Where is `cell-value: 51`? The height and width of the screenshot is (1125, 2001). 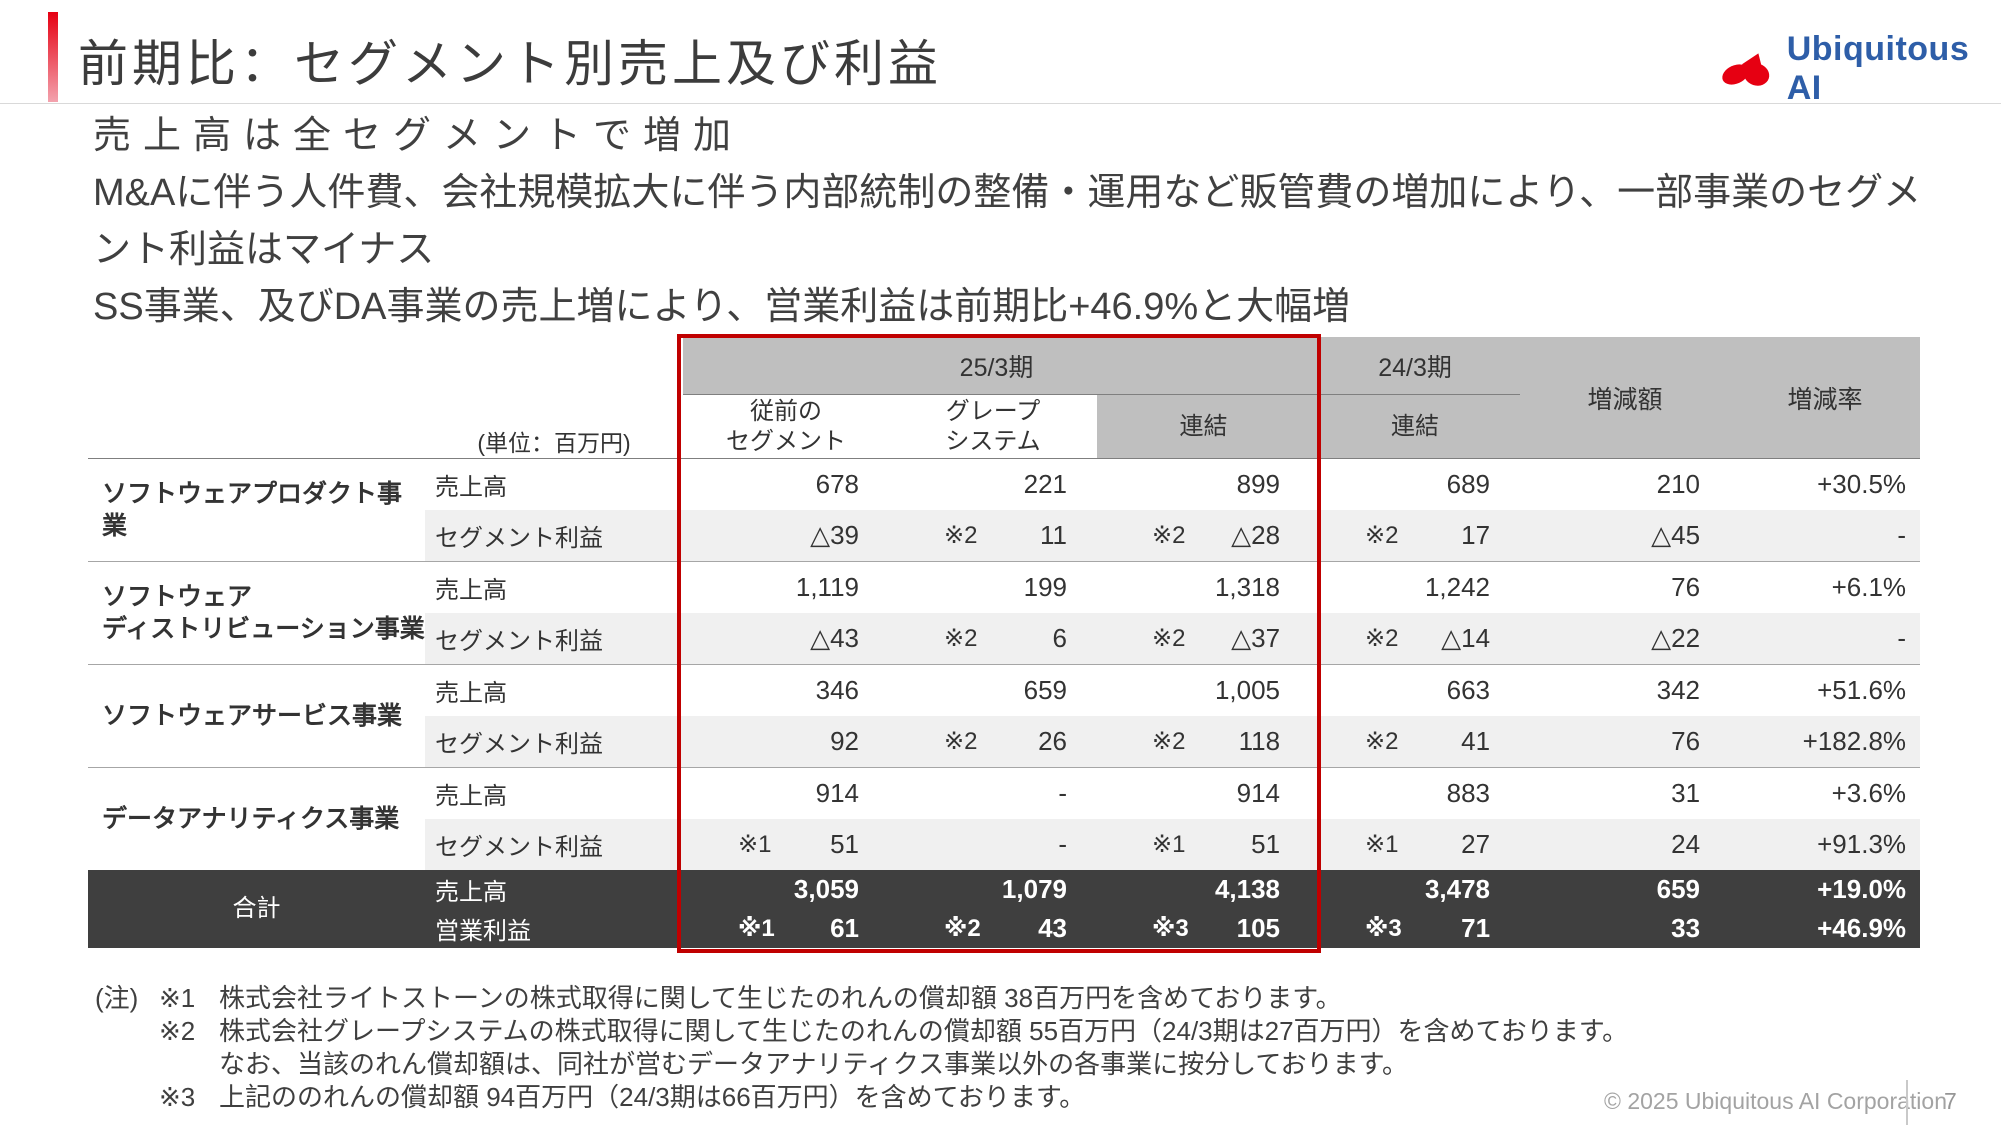 cell-value: 51 is located at coordinates (844, 844).